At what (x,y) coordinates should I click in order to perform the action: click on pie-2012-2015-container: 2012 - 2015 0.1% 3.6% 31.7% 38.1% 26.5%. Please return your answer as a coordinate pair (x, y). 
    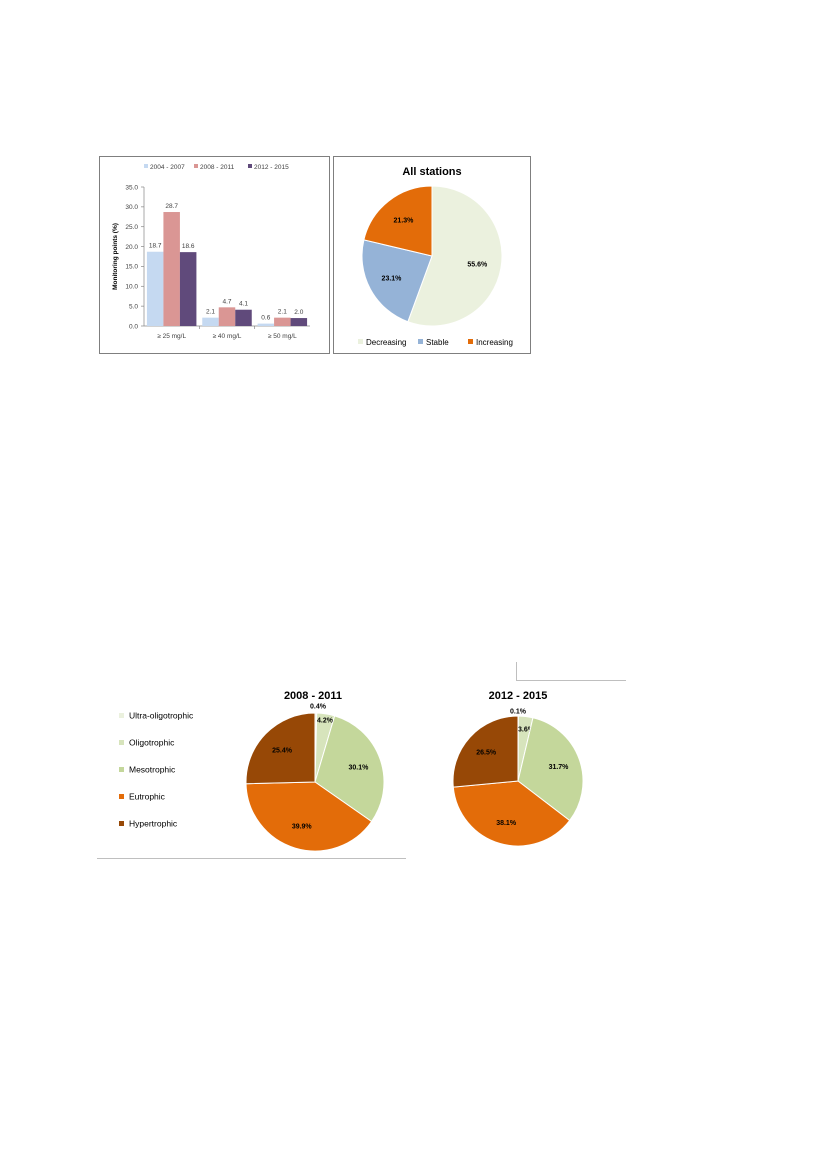
    Looking at the image, I should click on (519, 767).